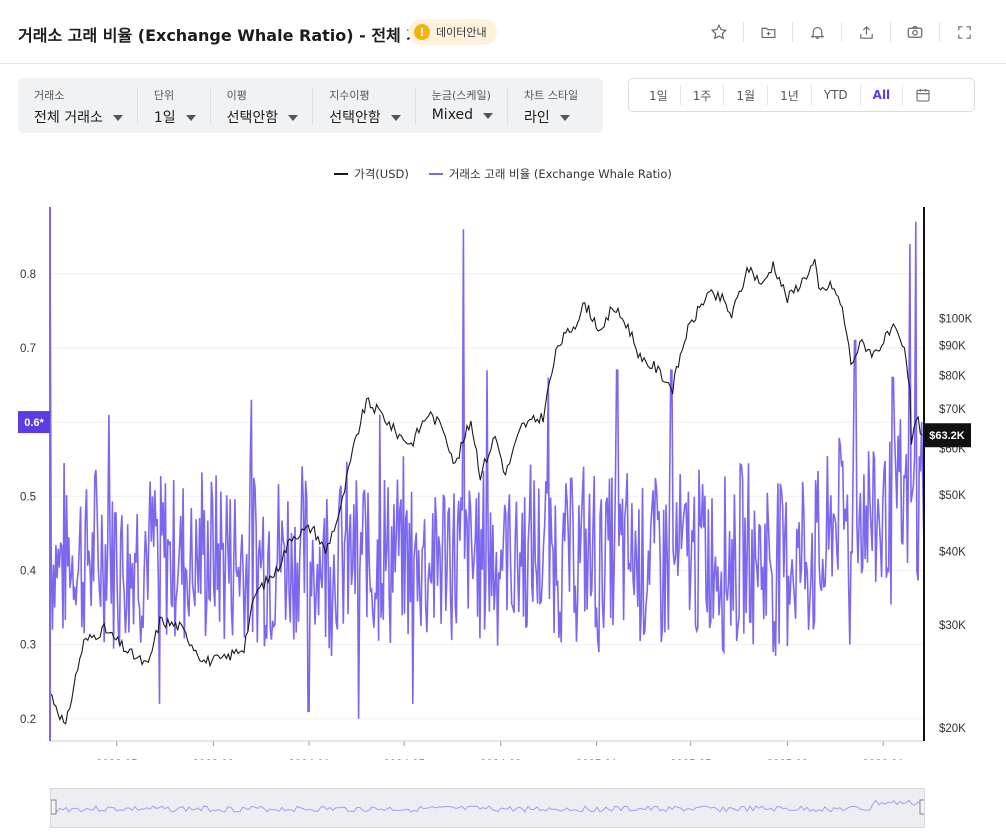  I want to click on range-1d-button: 1일, so click(659, 95).